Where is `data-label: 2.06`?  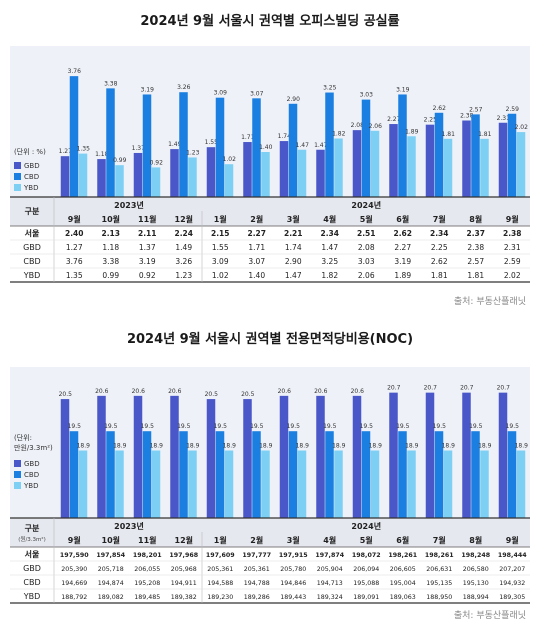
data-label: 2.06 is located at coordinates (376, 126).